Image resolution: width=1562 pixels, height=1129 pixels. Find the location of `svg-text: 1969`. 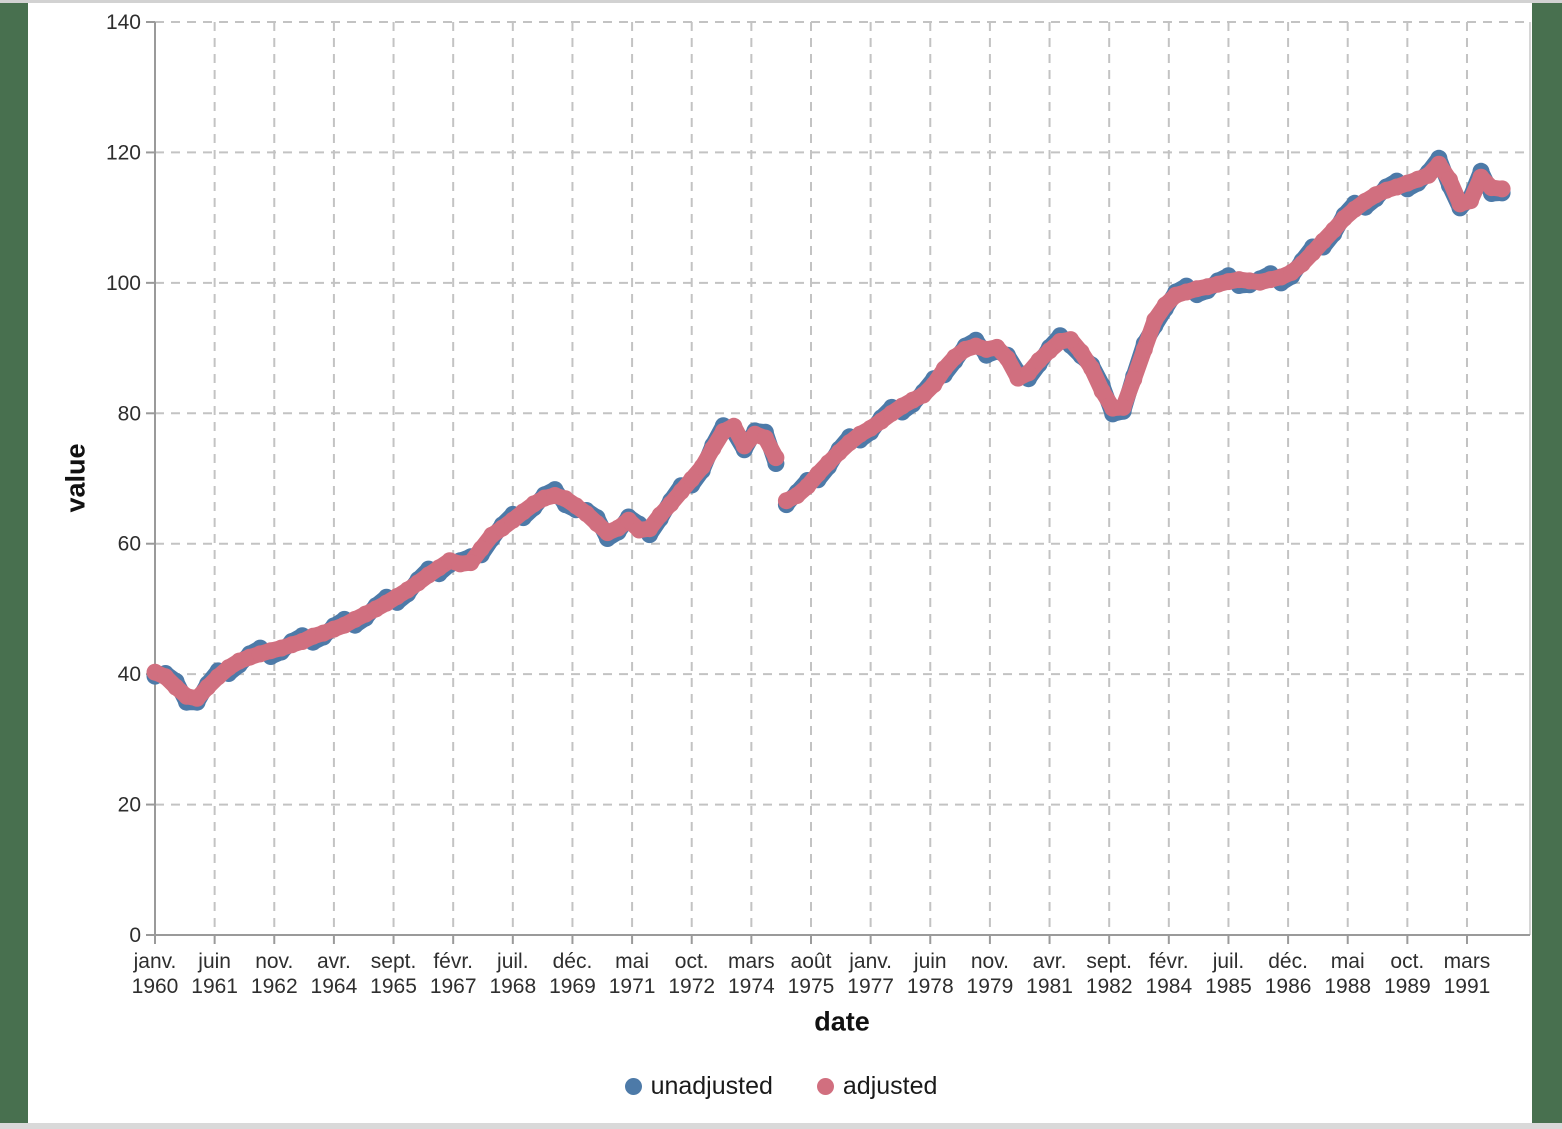

svg-text: 1969 is located at coordinates (572, 986).